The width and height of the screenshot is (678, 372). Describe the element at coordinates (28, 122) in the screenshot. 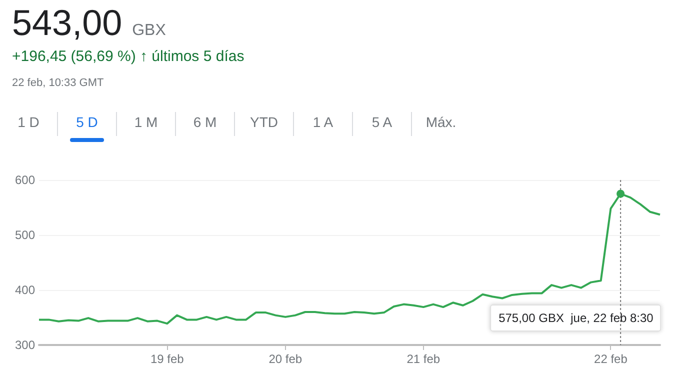

I see `text: 1 D` at that location.